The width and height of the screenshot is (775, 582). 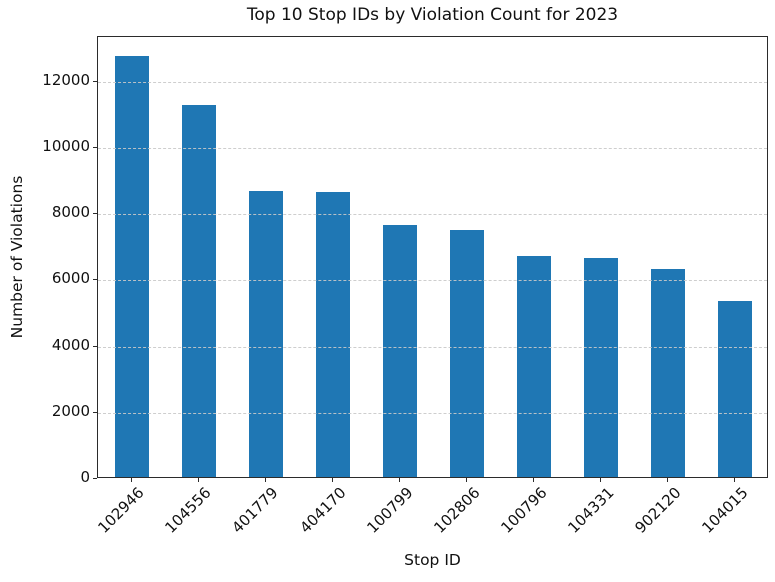 What do you see at coordinates (725, 510) in the screenshot?
I see `x-tick-label: 104015` at bounding box center [725, 510].